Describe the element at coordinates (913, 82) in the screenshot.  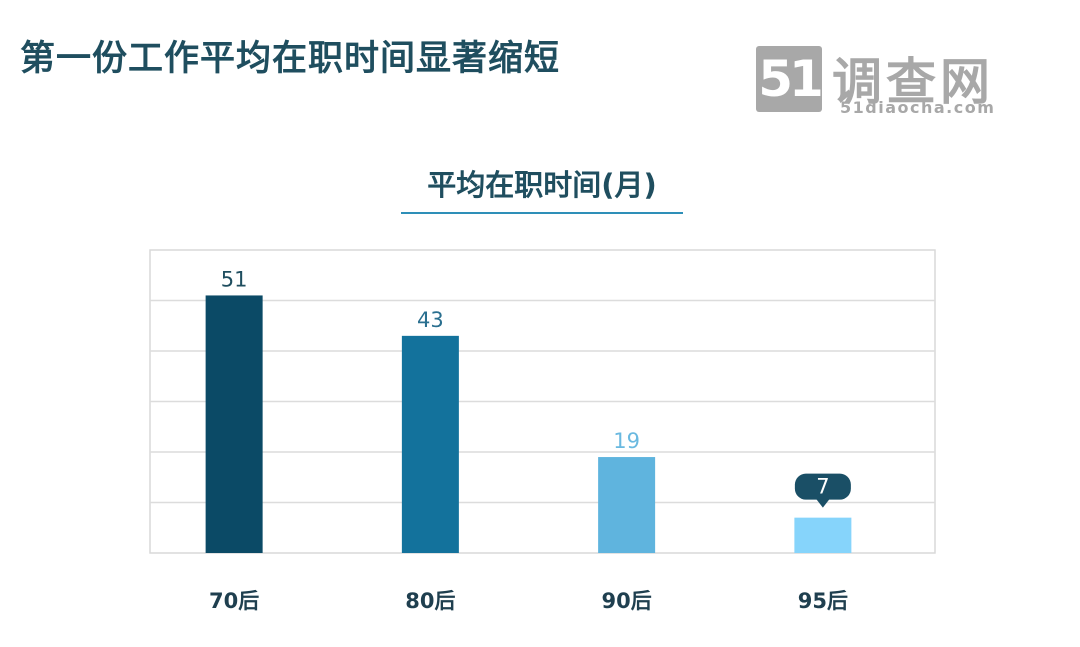
I see `logo-name: 调查网` at that location.